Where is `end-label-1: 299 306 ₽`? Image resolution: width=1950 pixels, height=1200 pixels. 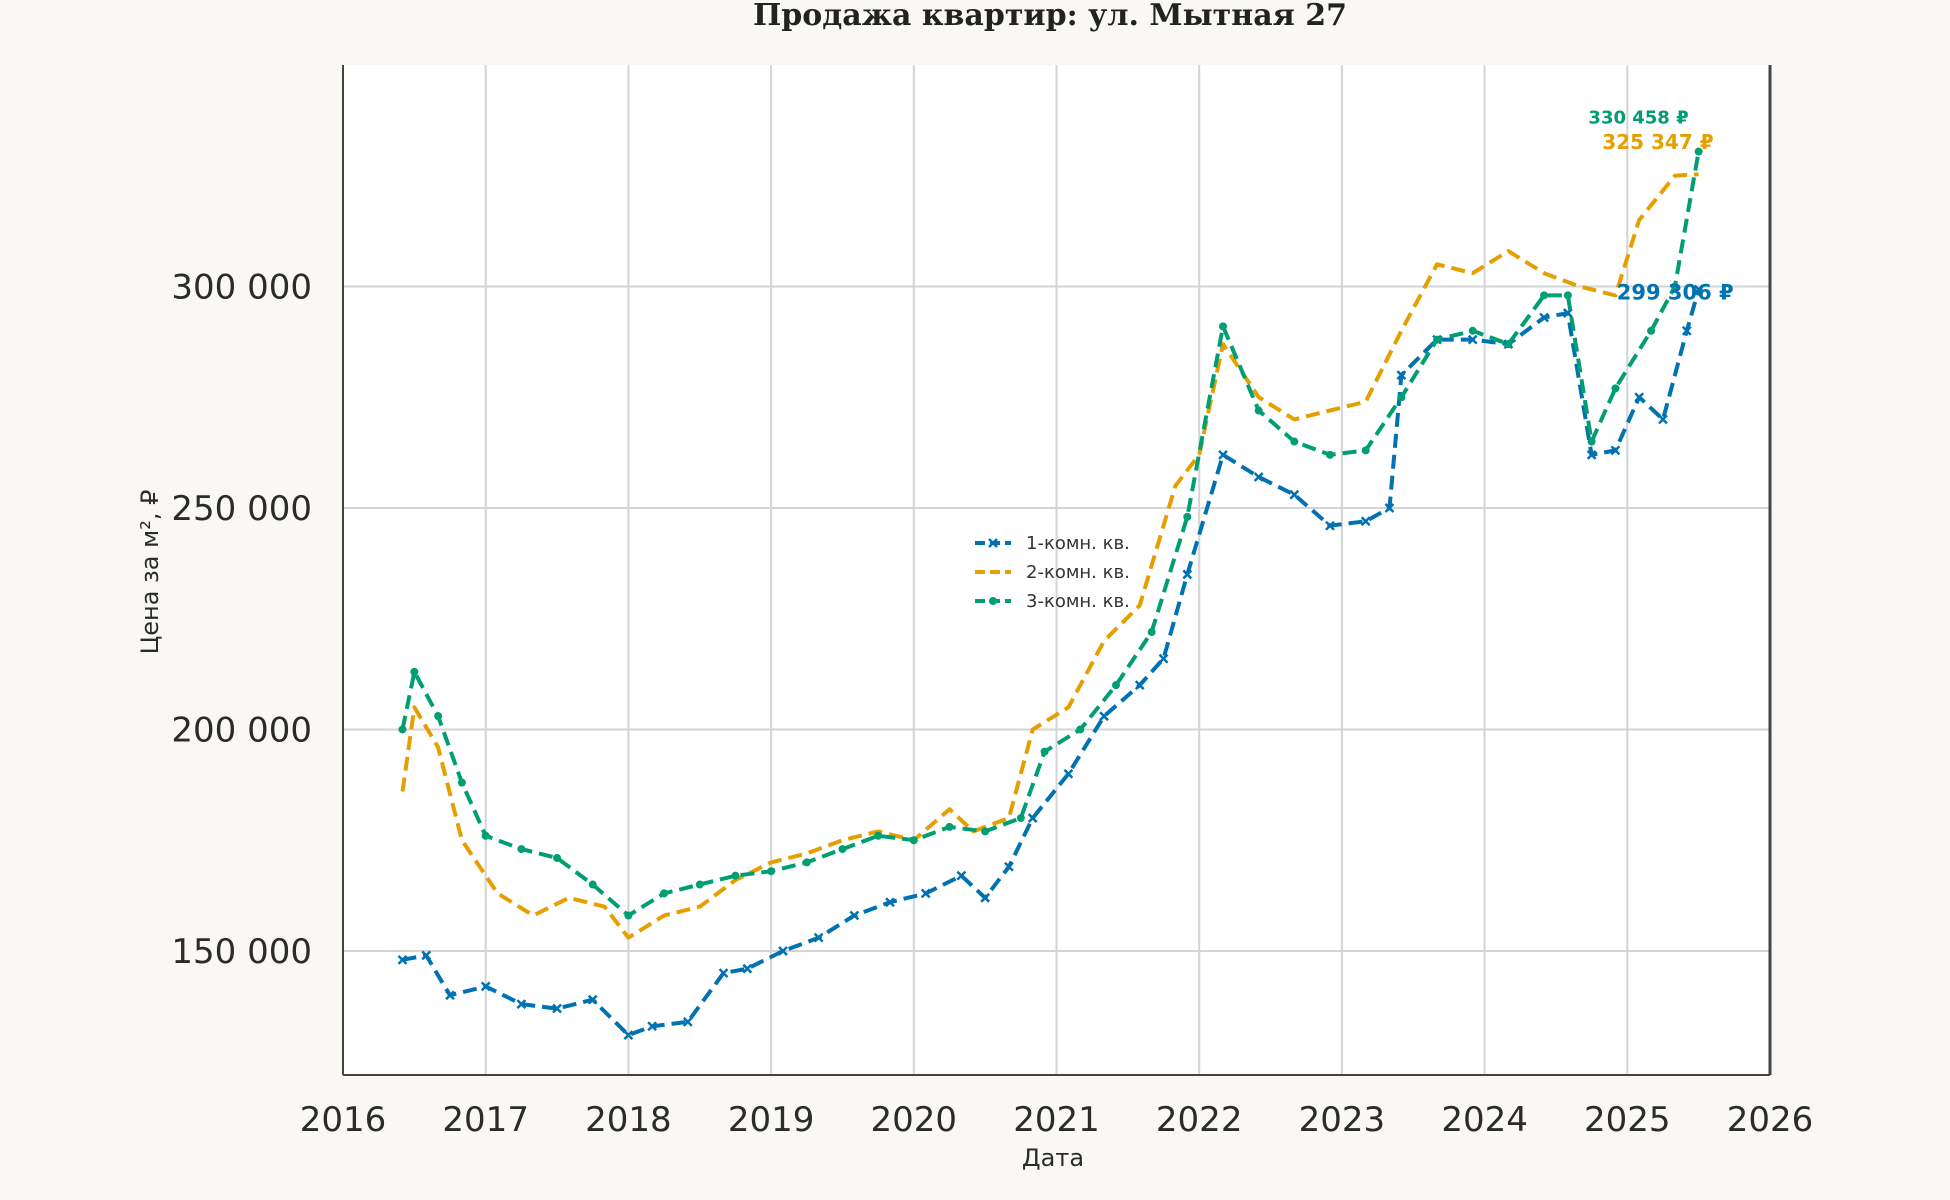 end-label-1: 299 306 ₽ is located at coordinates (1675, 293).